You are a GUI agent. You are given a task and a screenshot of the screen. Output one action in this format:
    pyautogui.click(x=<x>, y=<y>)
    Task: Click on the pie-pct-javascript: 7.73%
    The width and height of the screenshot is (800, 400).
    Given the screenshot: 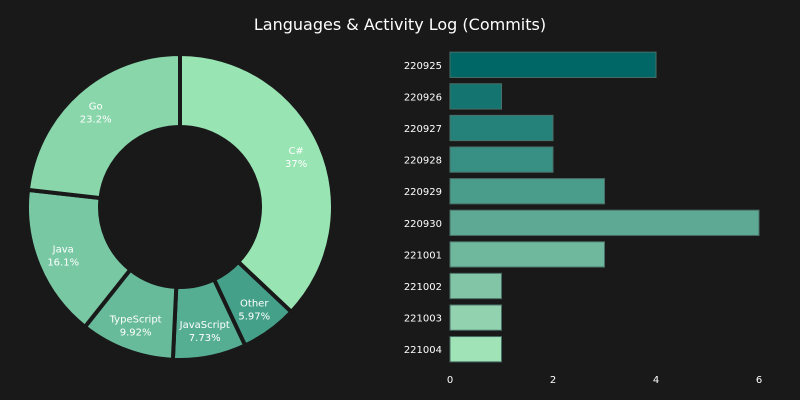 What is the action you would take?
    pyautogui.click(x=205, y=338)
    